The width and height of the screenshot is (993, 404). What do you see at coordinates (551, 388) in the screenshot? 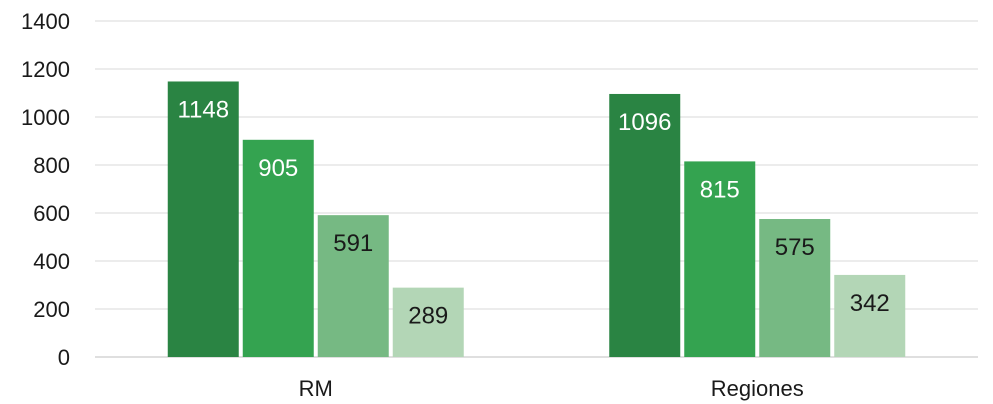
I see `category-labels: RM Regiones` at bounding box center [551, 388].